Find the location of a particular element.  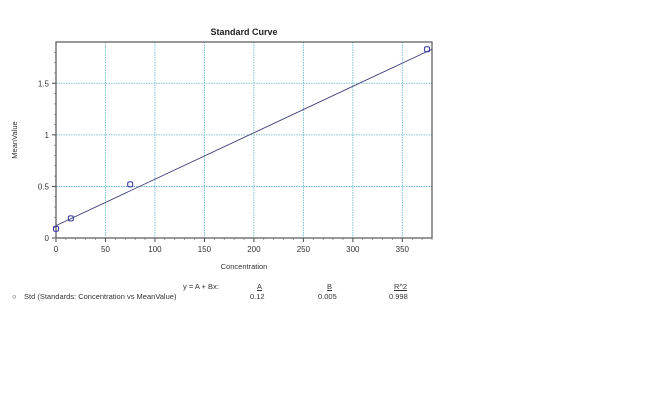

col-r2-header: R^2 is located at coordinates (401, 286).